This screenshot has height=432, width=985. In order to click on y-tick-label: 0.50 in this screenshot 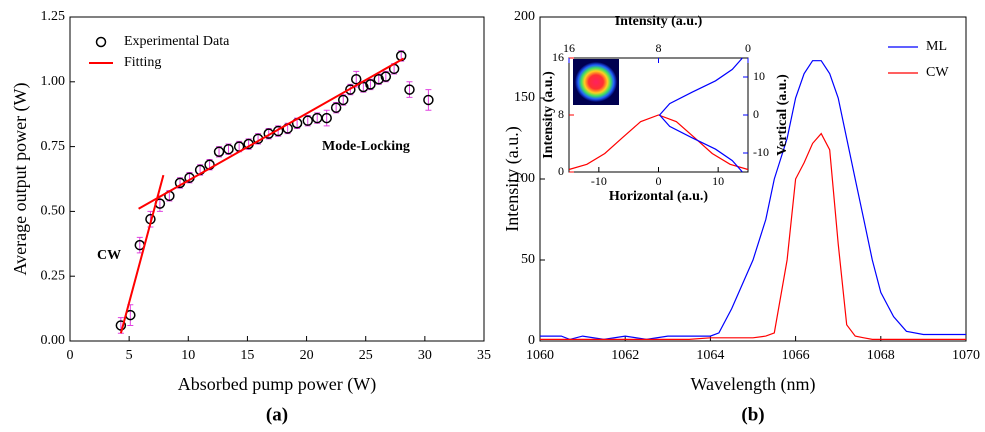, I will do `click(53, 211)`.